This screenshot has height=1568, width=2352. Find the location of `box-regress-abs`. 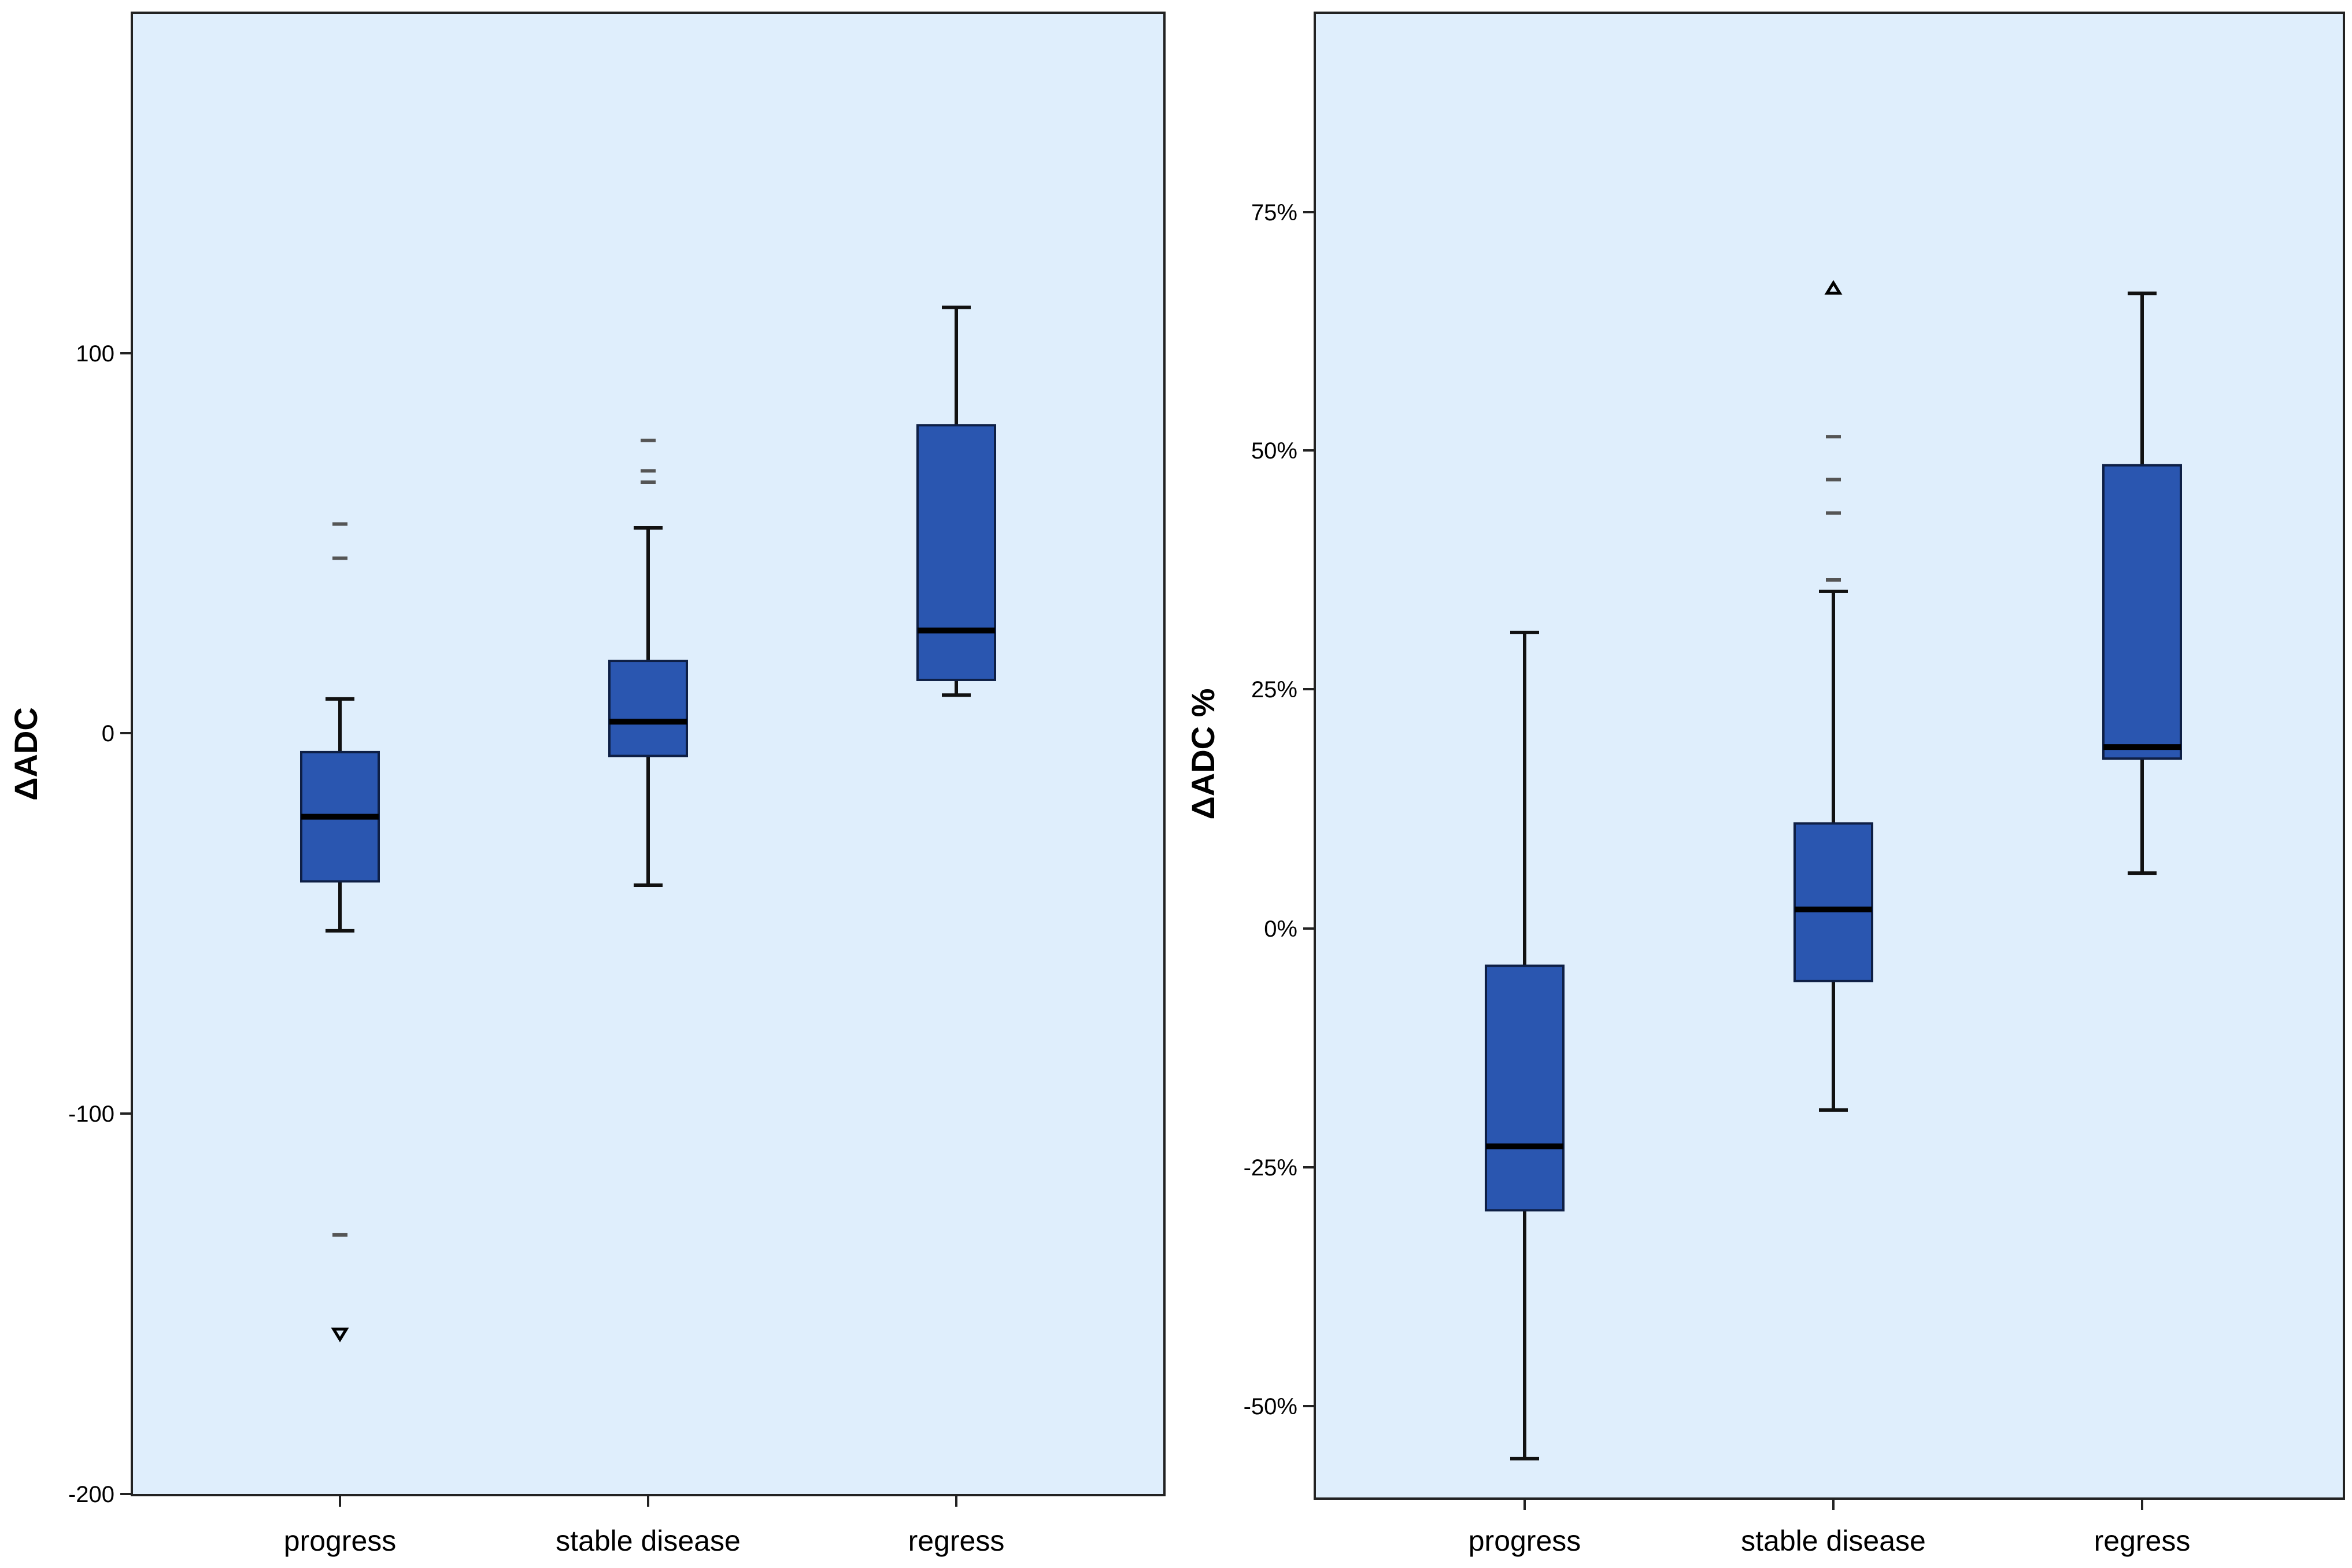

box-regress-abs is located at coordinates (956, 552).